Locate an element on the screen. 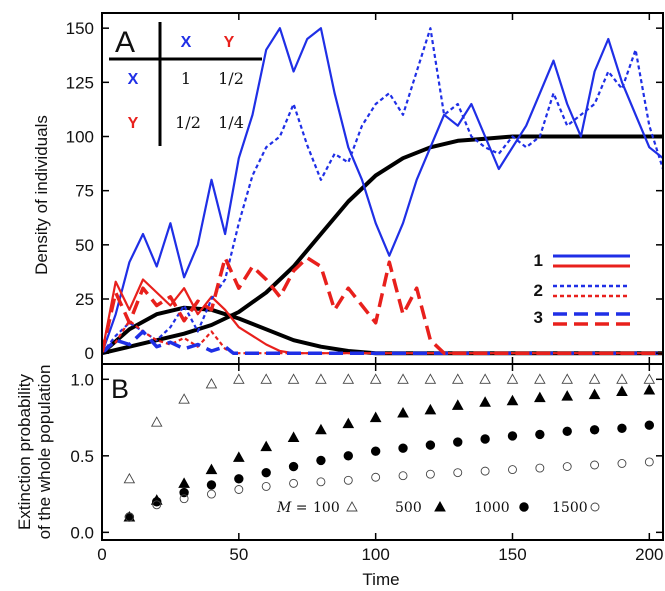 This screenshot has width=665, height=591. inset-cell-yy: 1/4 is located at coordinates (231, 122).